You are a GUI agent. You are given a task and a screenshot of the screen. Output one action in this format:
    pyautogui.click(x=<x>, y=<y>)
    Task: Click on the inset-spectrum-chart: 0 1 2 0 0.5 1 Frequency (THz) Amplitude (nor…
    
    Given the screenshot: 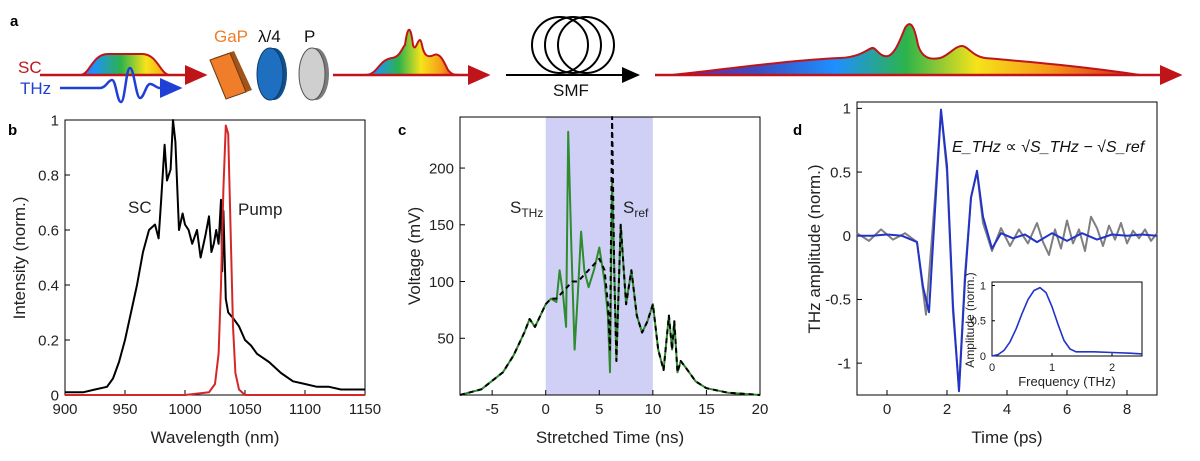 What is the action you would take?
    pyautogui.click(x=1053, y=330)
    